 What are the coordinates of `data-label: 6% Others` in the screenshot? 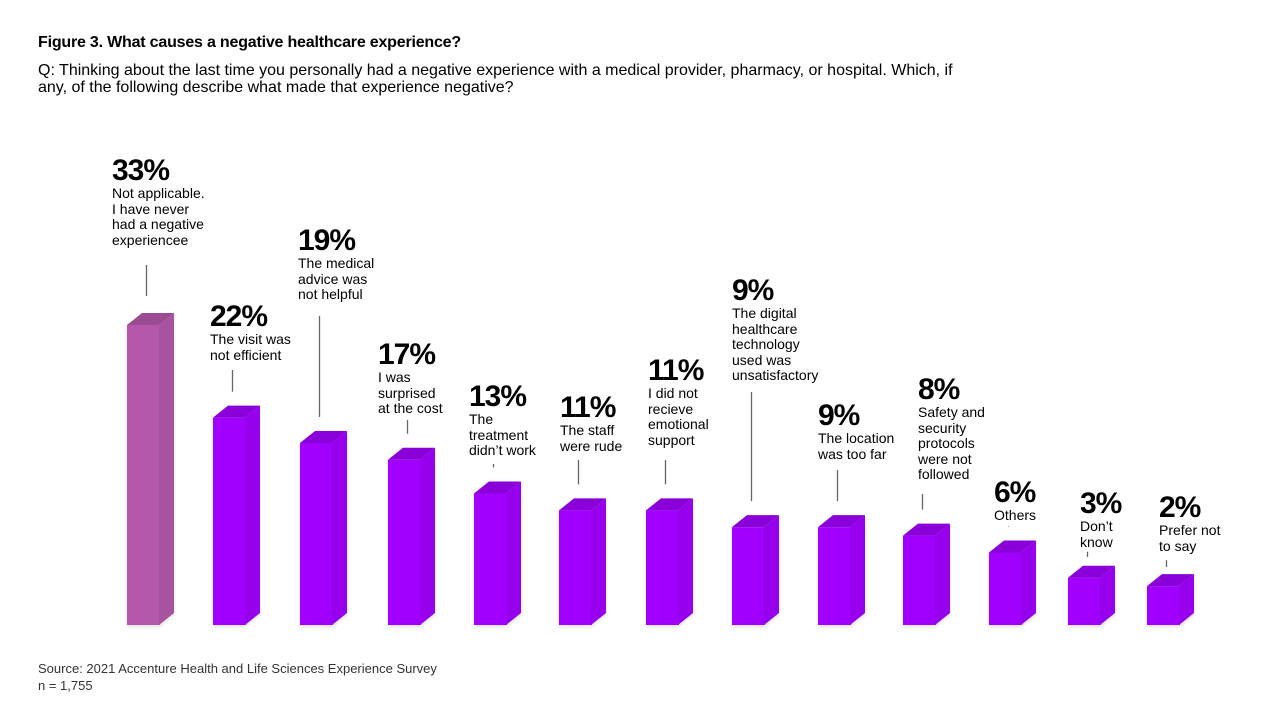 It's located at (1015, 501).